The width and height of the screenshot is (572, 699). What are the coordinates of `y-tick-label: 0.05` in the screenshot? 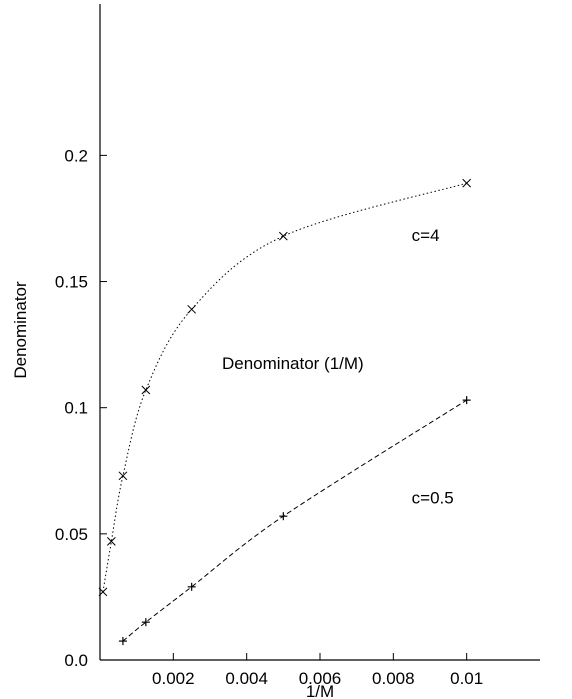 It's located at (71, 534).